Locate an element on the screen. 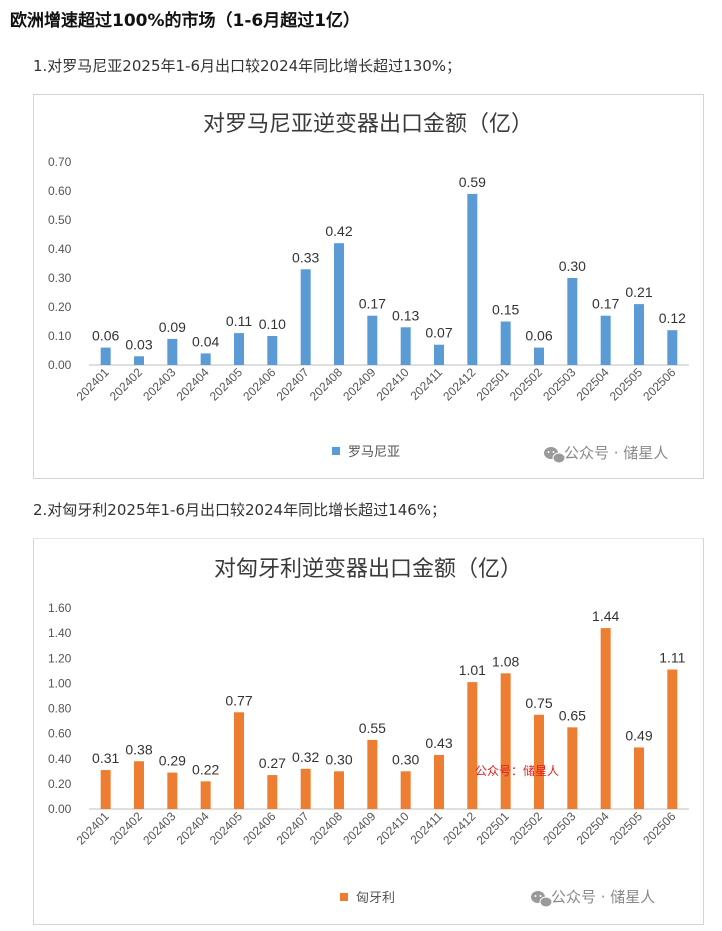  romania-legend-swatch is located at coordinates (336, 451).